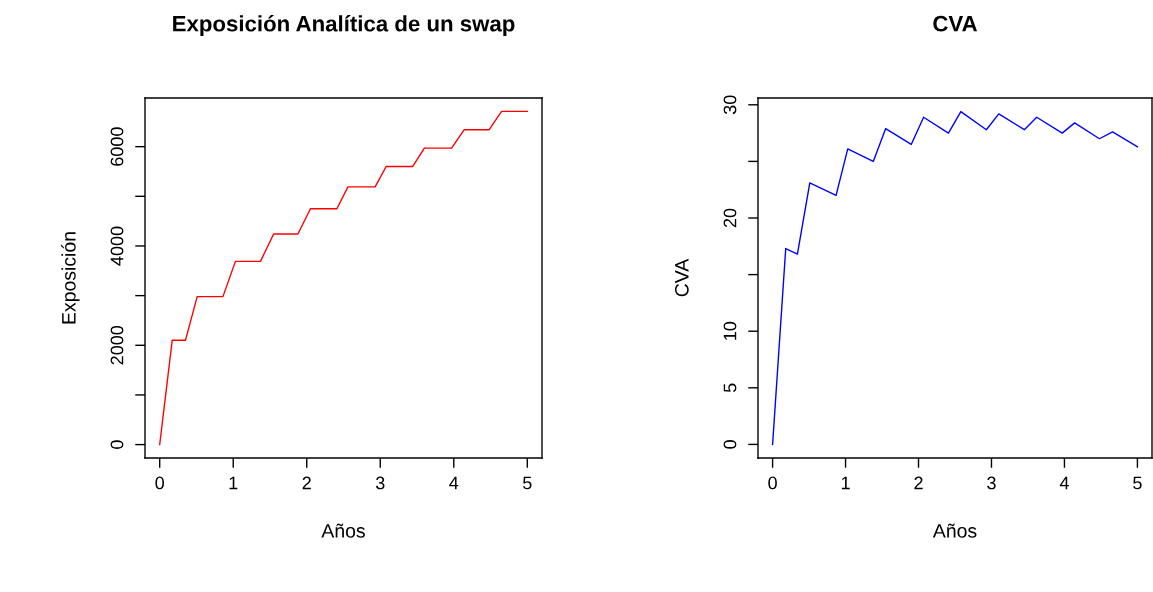  I want to click on chart-title: Exposición Analítica de un swap, so click(344, 25).